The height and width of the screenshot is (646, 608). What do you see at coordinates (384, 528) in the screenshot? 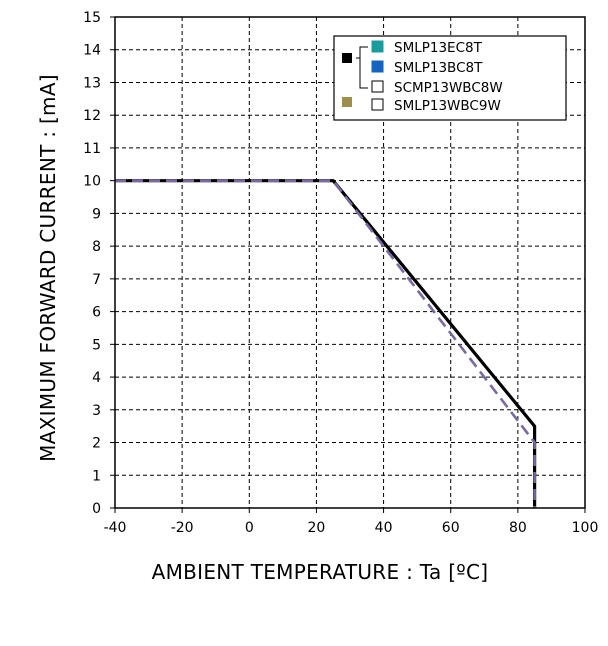
I see `x-tick-label: 40` at bounding box center [384, 528].